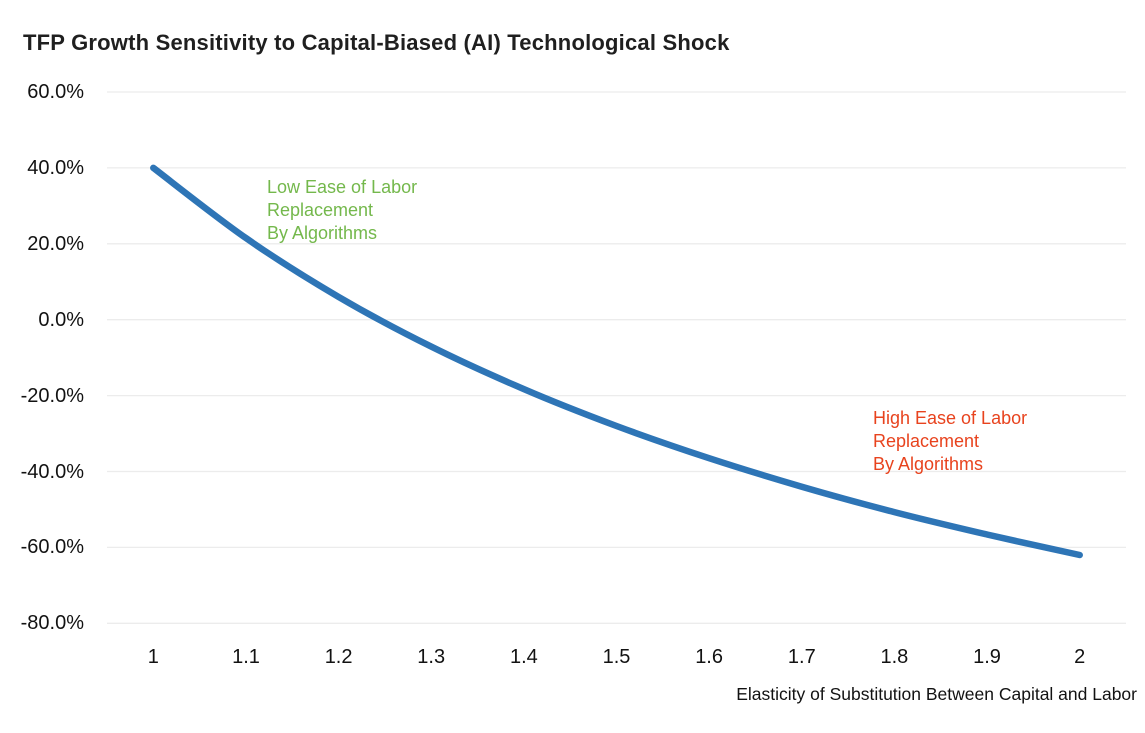  Describe the element at coordinates (987, 657) in the screenshot. I see `x-tick-label: 1.9` at that location.